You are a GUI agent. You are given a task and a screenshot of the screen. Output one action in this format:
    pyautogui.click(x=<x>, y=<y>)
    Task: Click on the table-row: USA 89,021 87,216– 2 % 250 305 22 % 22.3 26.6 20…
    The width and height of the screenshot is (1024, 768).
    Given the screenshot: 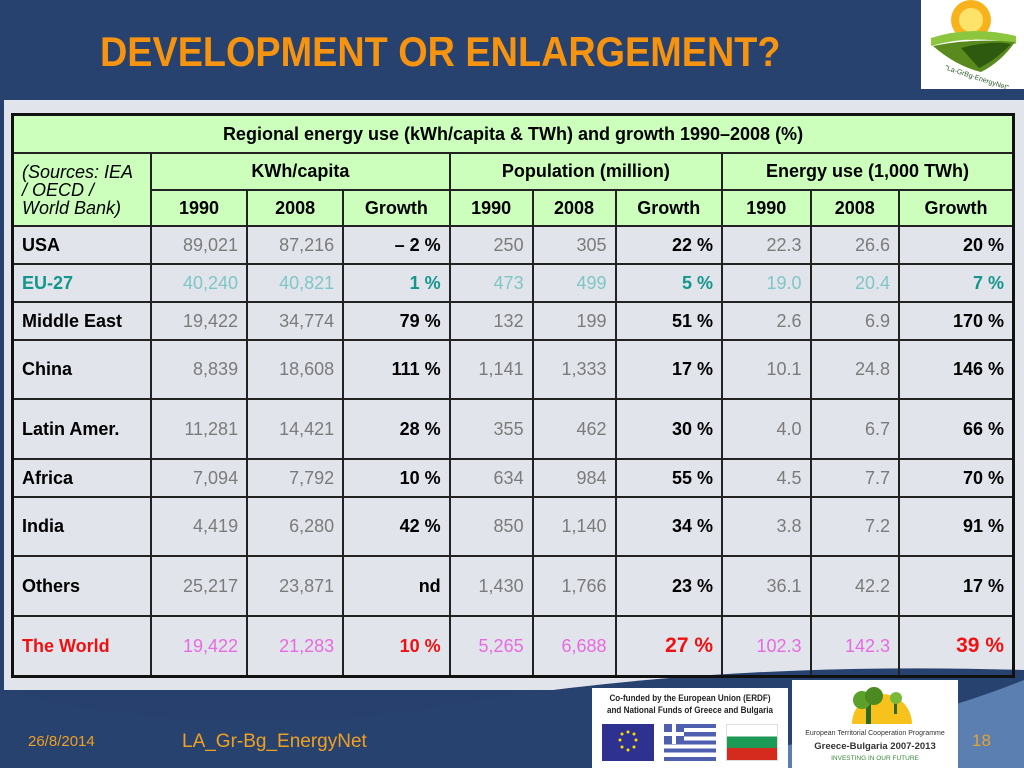 What is the action you would take?
    pyautogui.click(x=513, y=245)
    